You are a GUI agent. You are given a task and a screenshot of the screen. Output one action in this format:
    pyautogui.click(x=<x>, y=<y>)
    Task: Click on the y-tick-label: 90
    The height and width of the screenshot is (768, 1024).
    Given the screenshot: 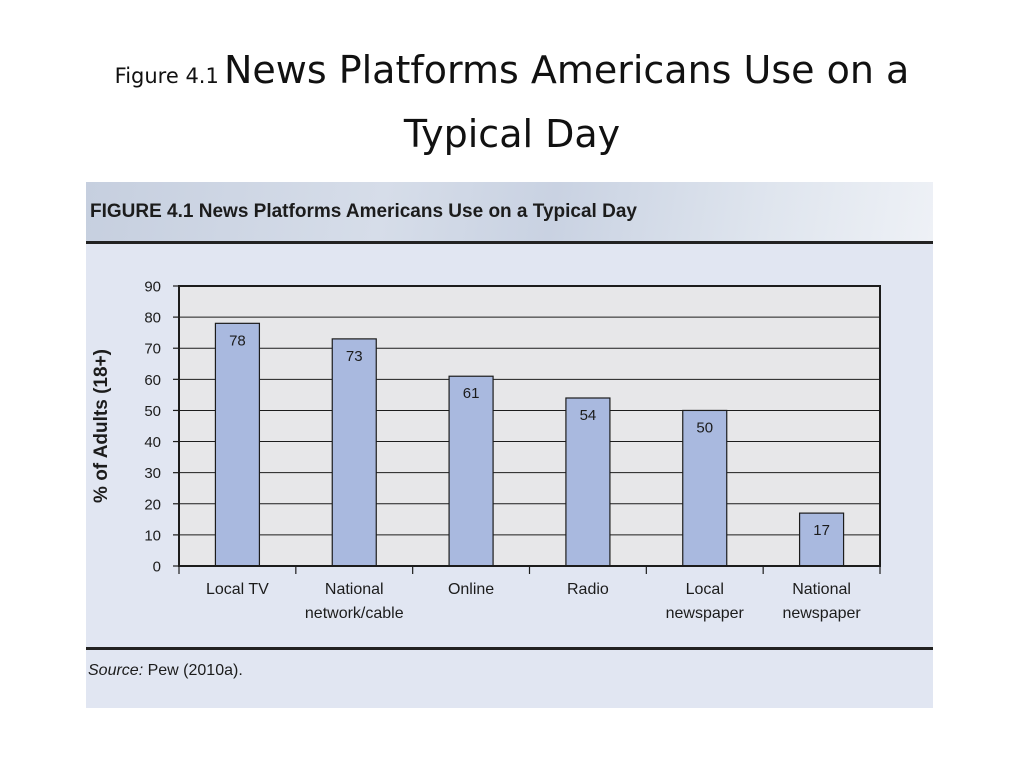 What is the action you would take?
    pyautogui.click(x=152, y=287)
    